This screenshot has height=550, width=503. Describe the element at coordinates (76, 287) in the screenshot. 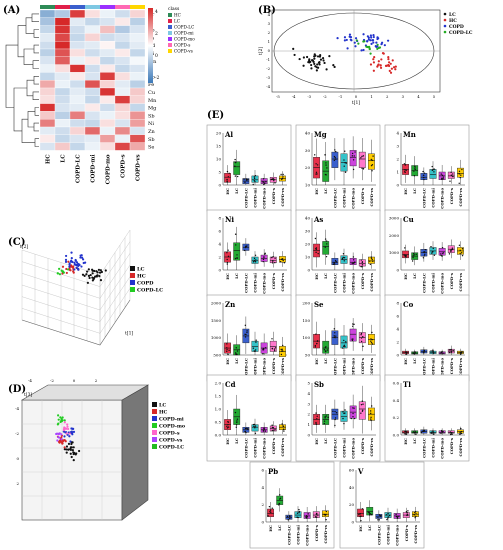

I see `pca-3d-grid-c` at that location.